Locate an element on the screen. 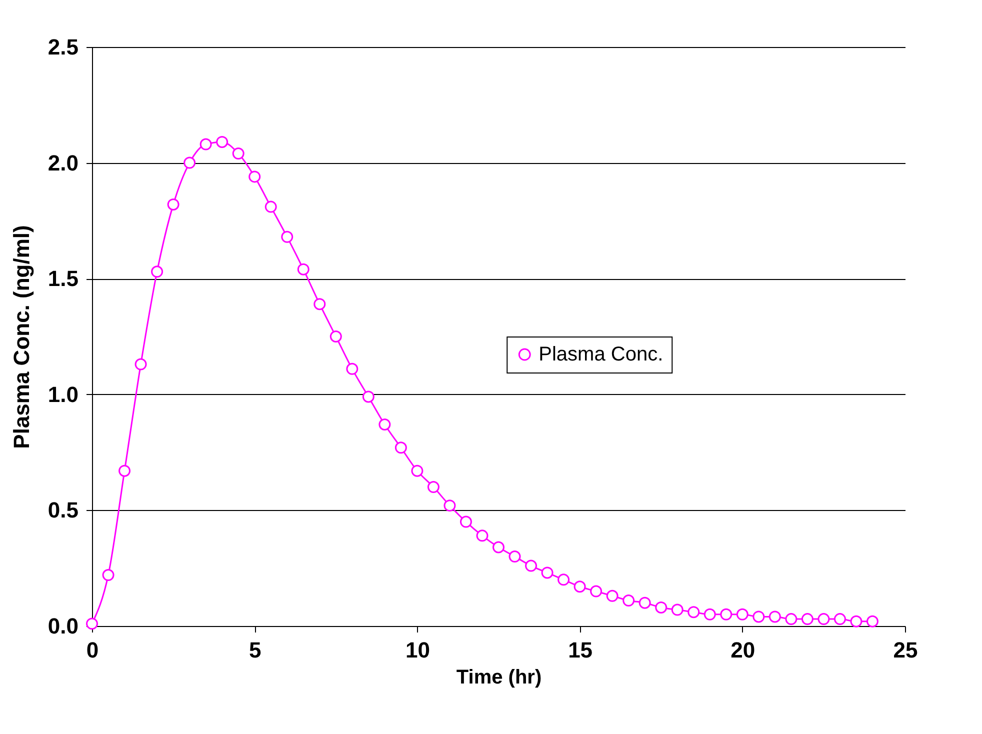  x-tick-label: 0 is located at coordinates (92, 650).